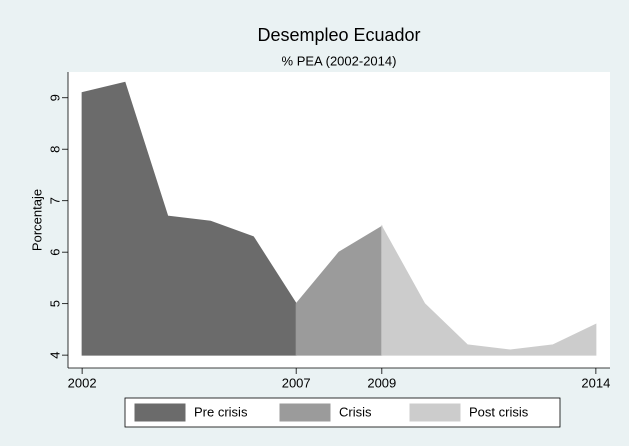  What do you see at coordinates (489, 290) in the screenshot?
I see `area` at bounding box center [489, 290].